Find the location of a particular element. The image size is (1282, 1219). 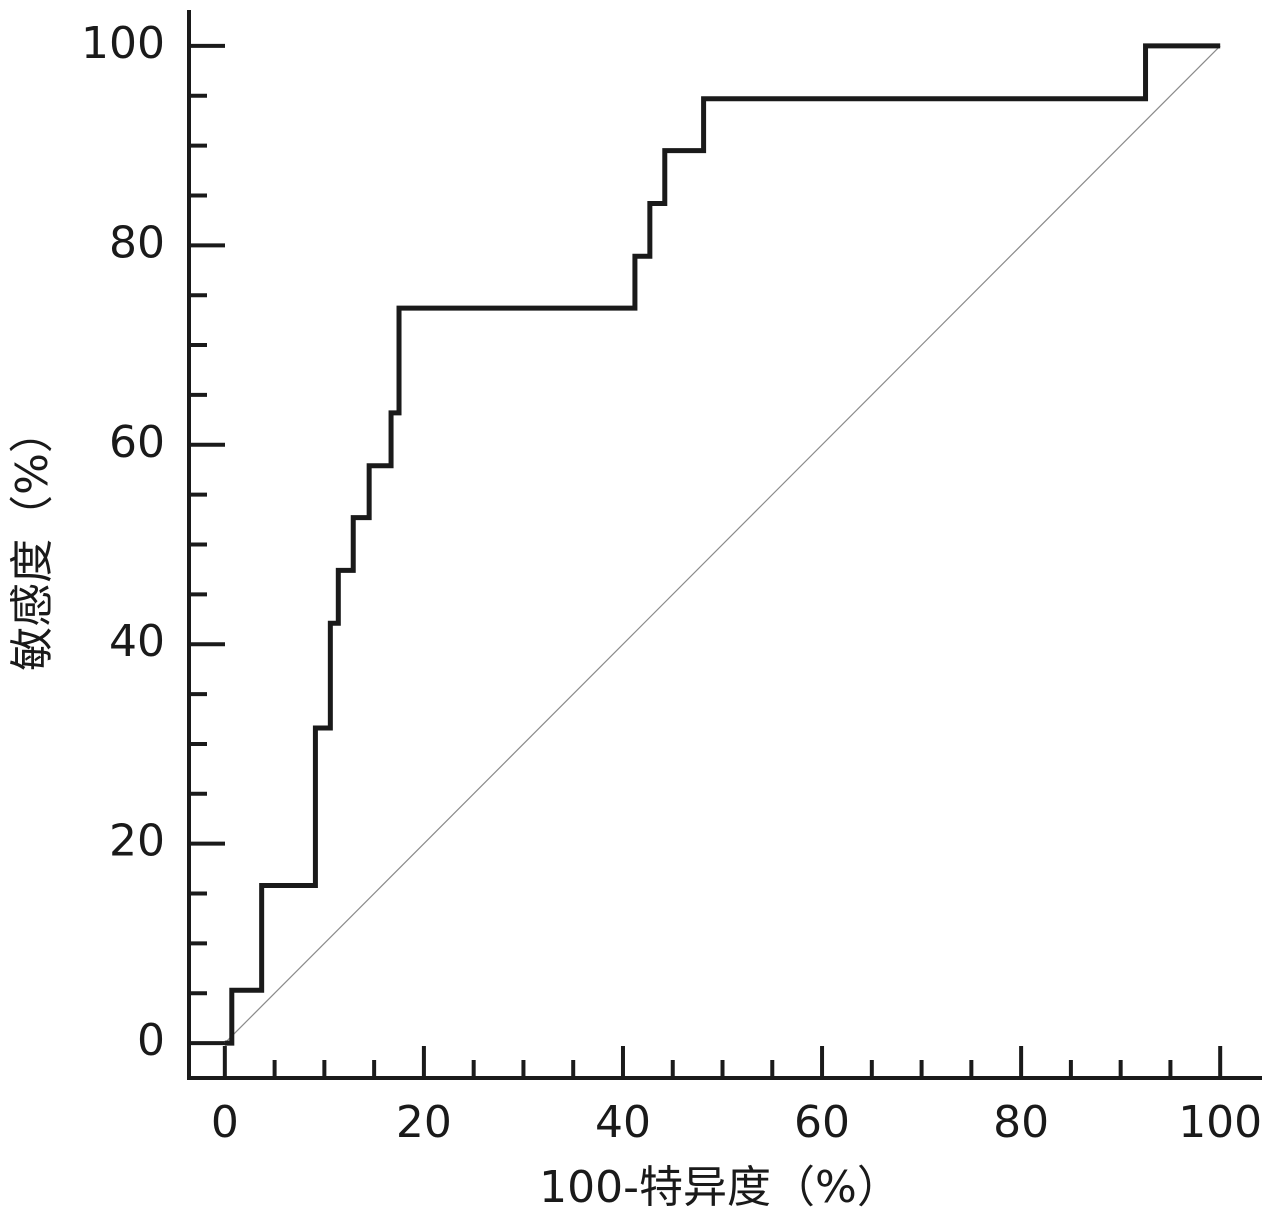

y-tick-label: 100 is located at coordinates (123, 43).